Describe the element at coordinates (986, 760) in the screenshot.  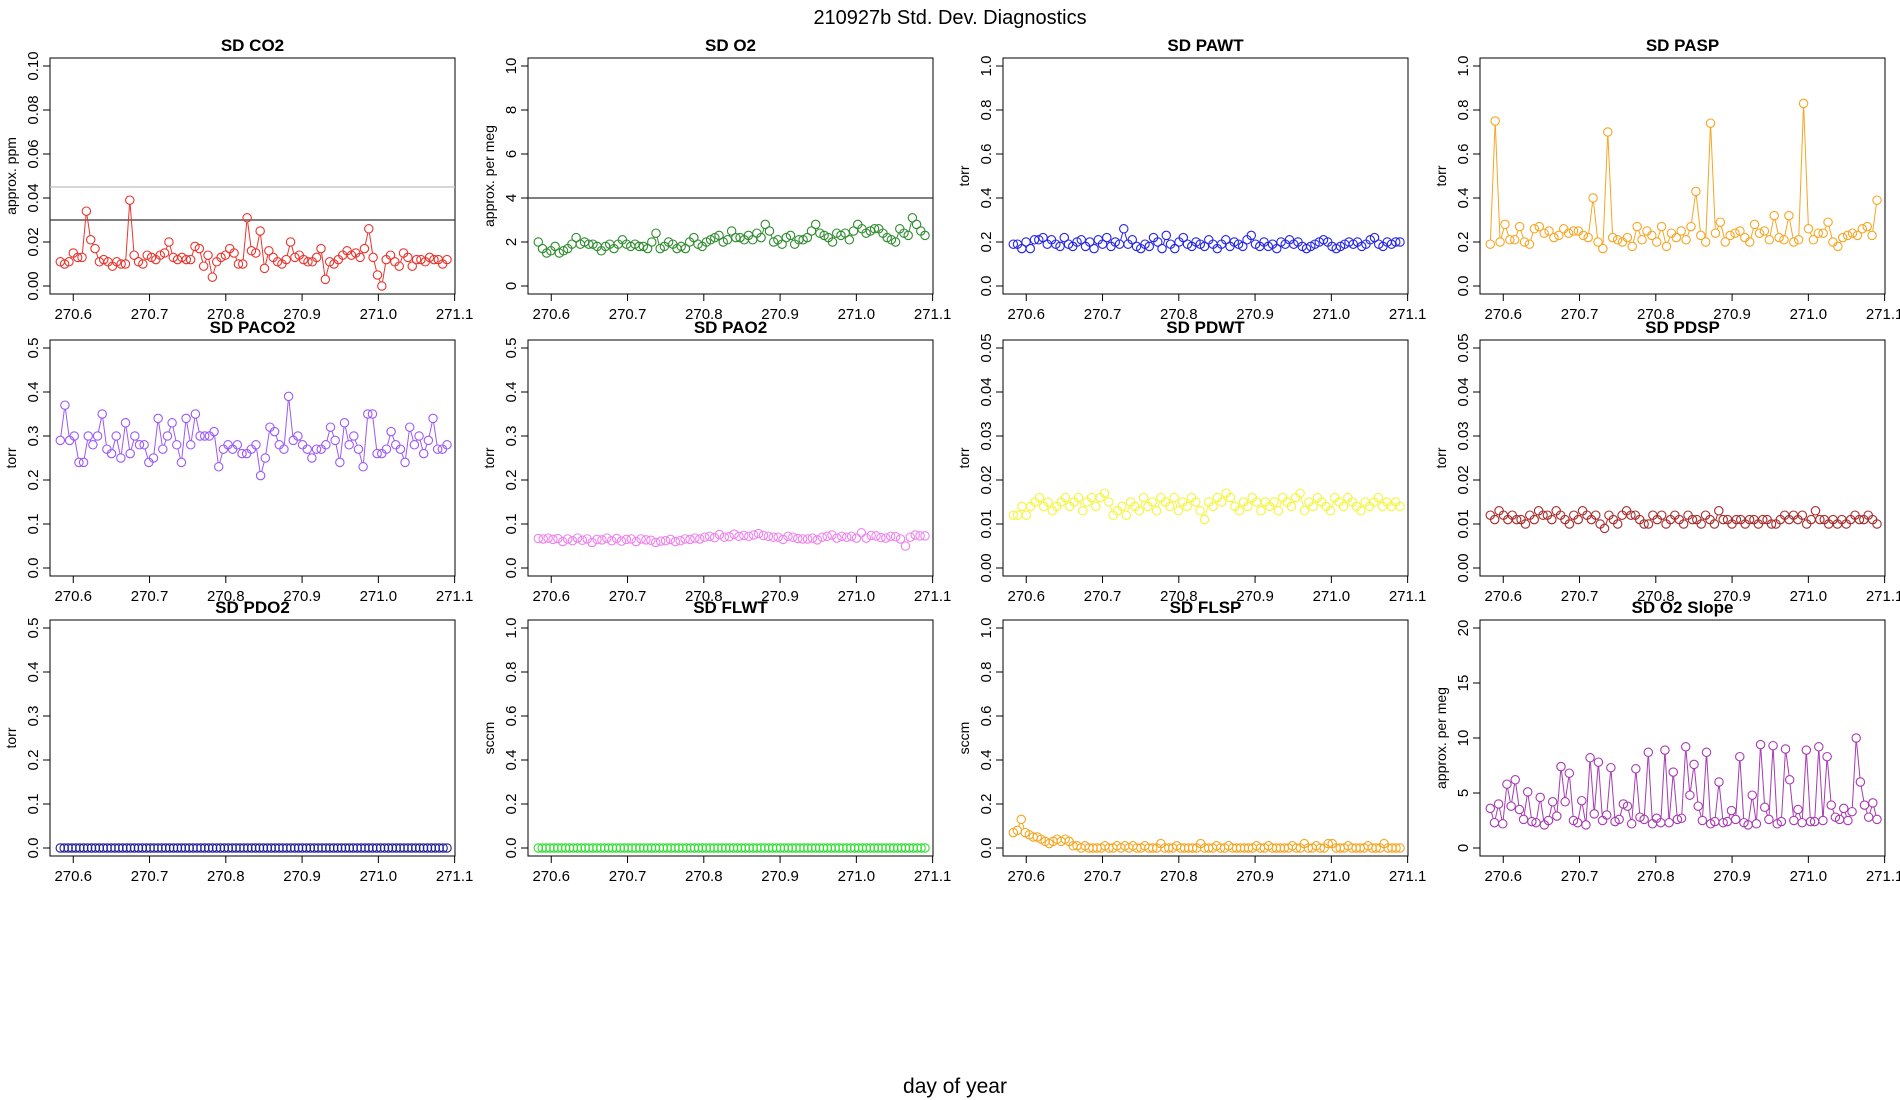
I see `y-tick-label: 0.4` at that location.